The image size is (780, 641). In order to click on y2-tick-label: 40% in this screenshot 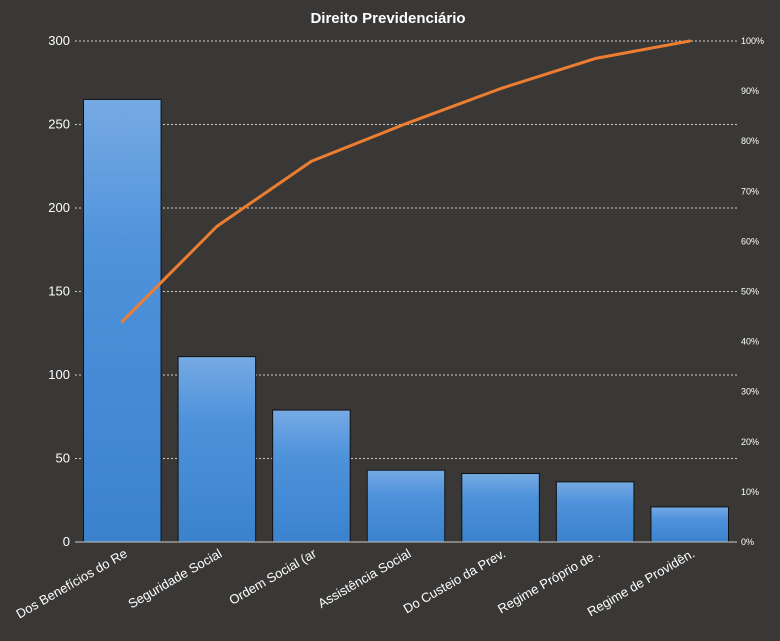, I will do `click(750, 342)`.